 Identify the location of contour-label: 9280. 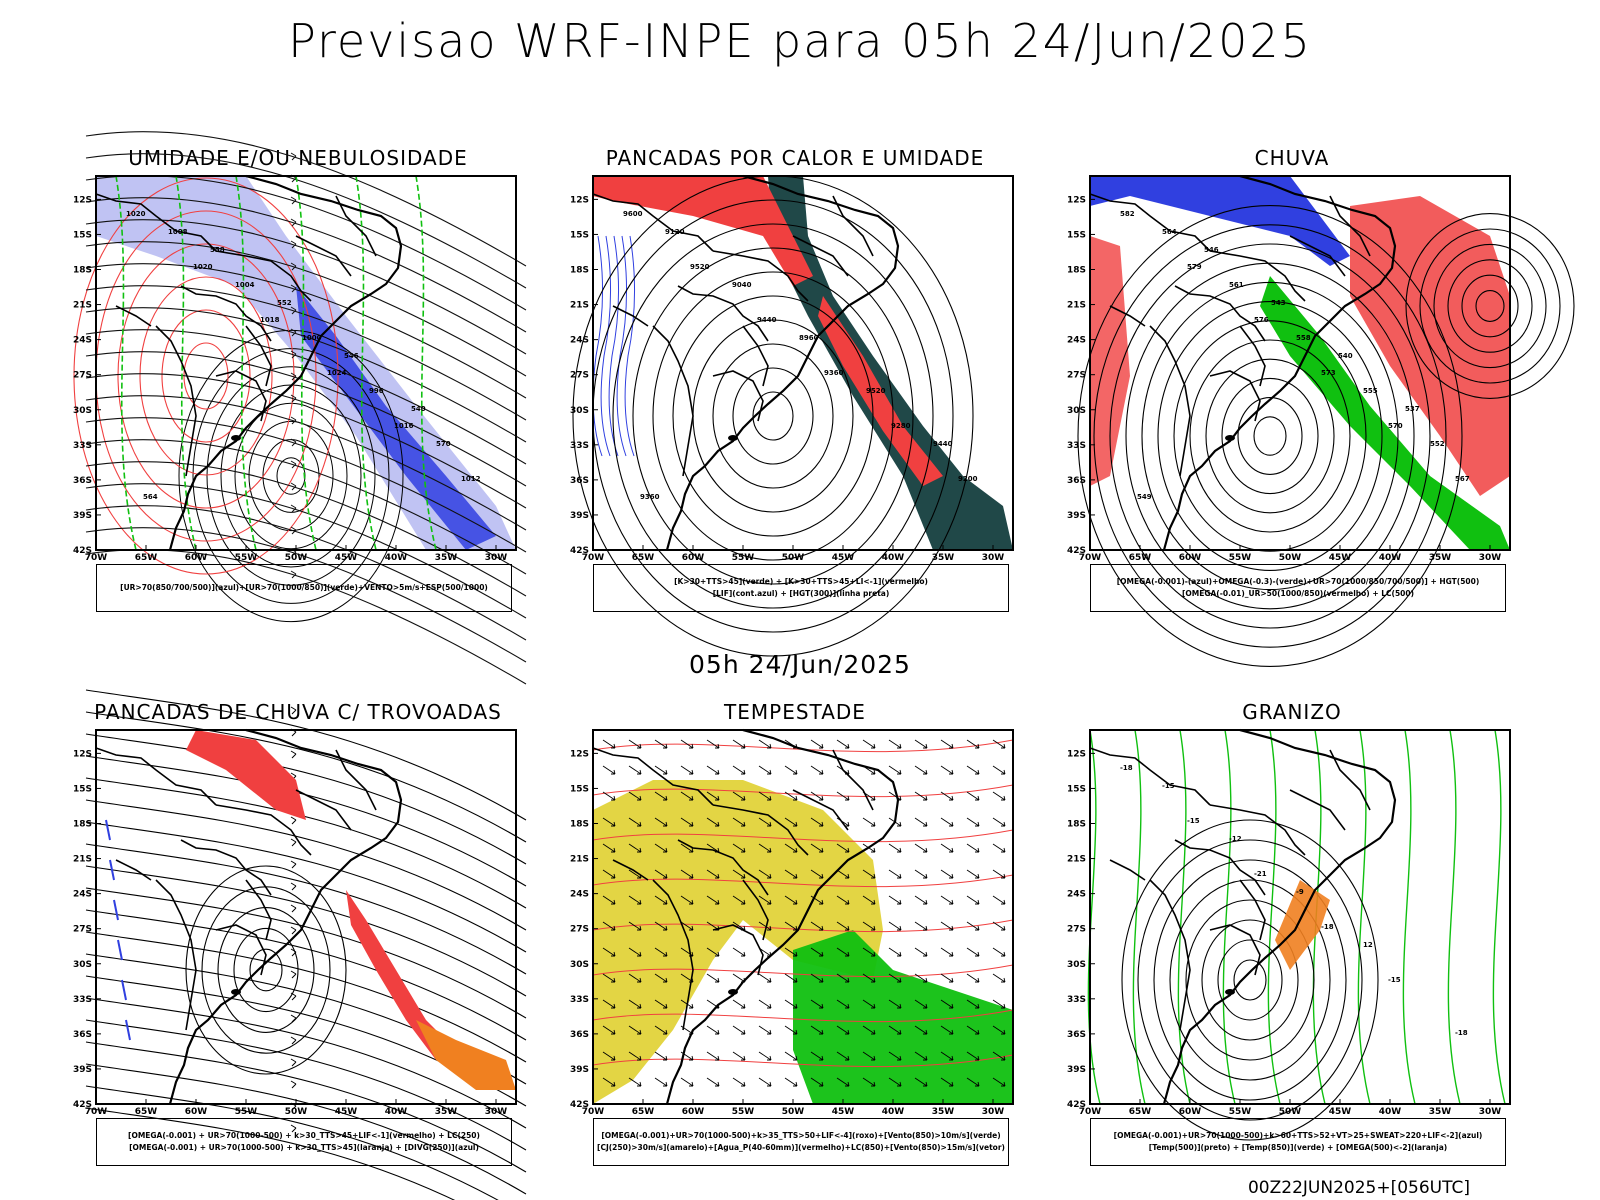
(901, 426).